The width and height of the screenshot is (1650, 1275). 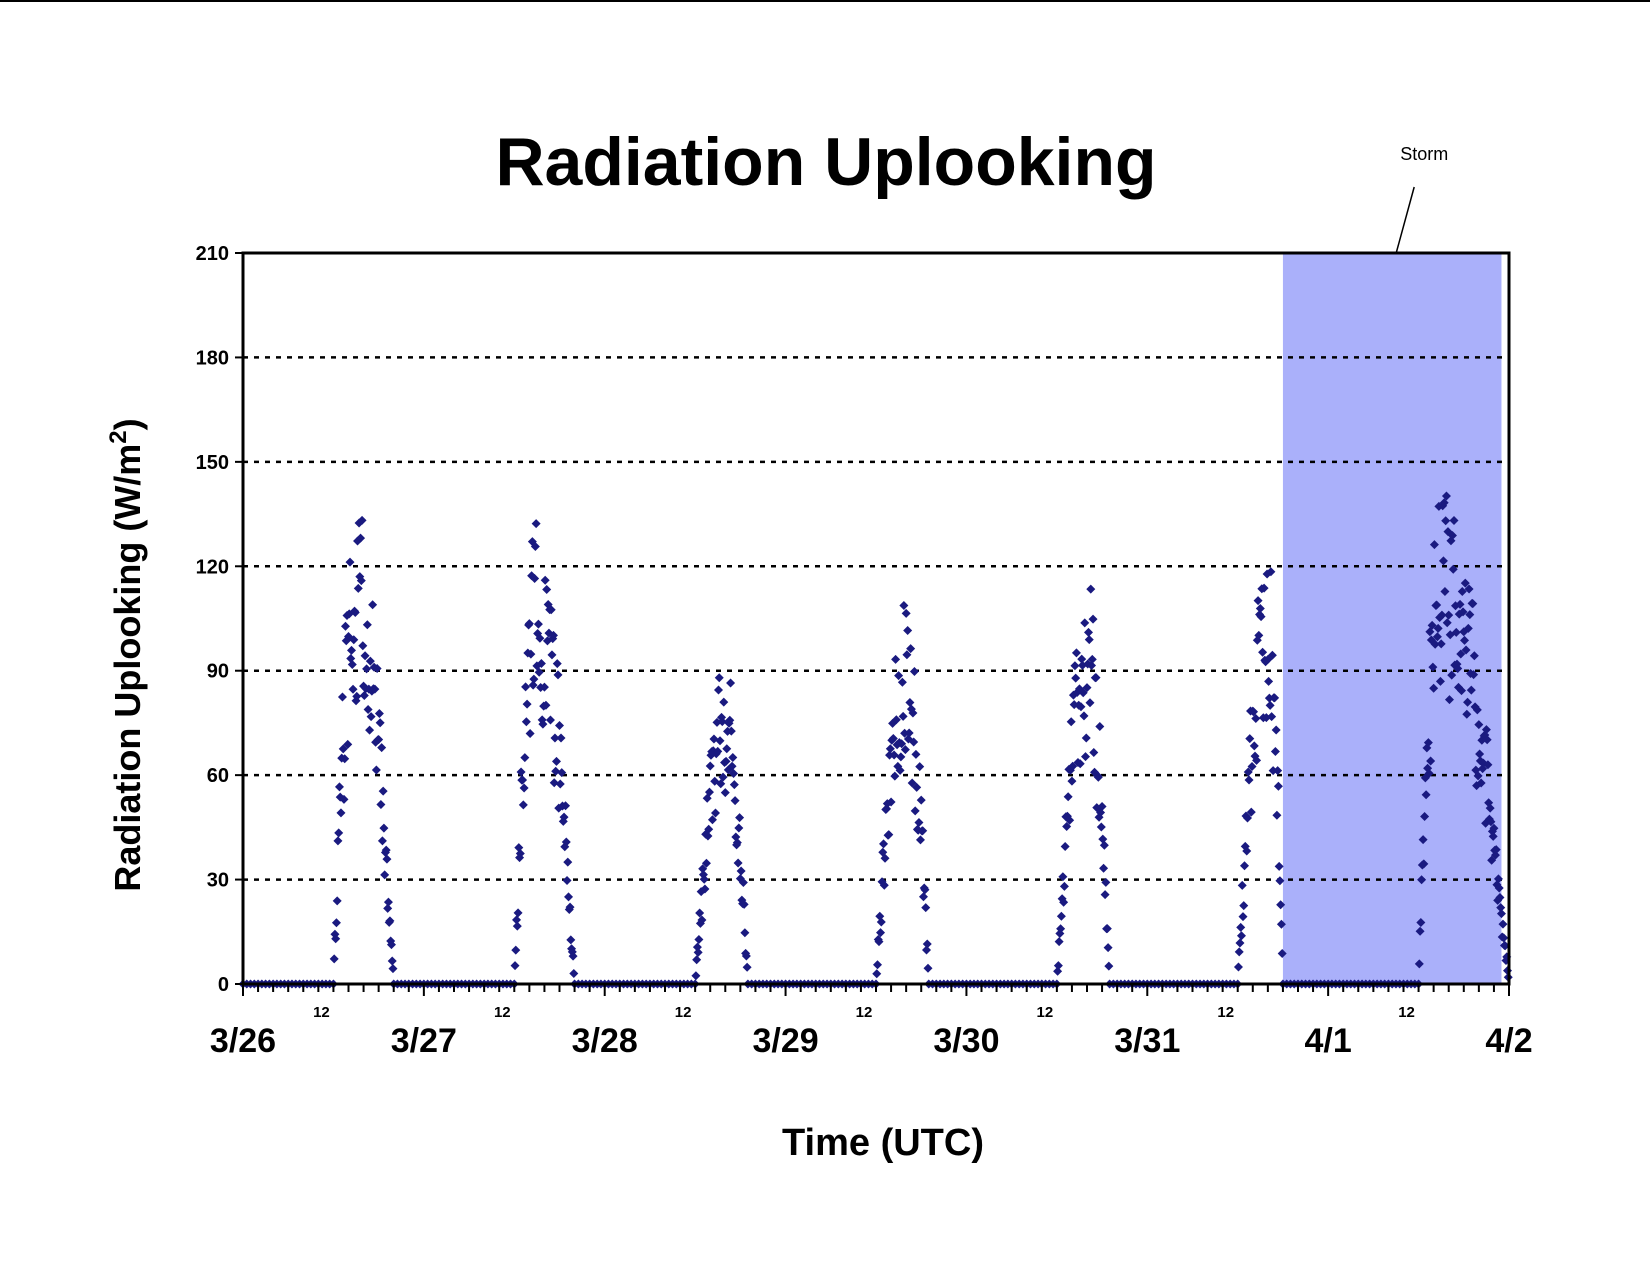 What do you see at coordinates (212, 567) in the screenshot?
I see `y-tick-label: 120` at bounding box center [212, 567].